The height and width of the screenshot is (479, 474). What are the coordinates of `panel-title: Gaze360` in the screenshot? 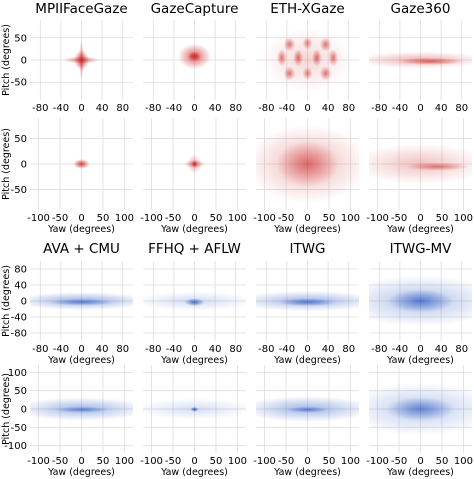 It's located at (421, 9).